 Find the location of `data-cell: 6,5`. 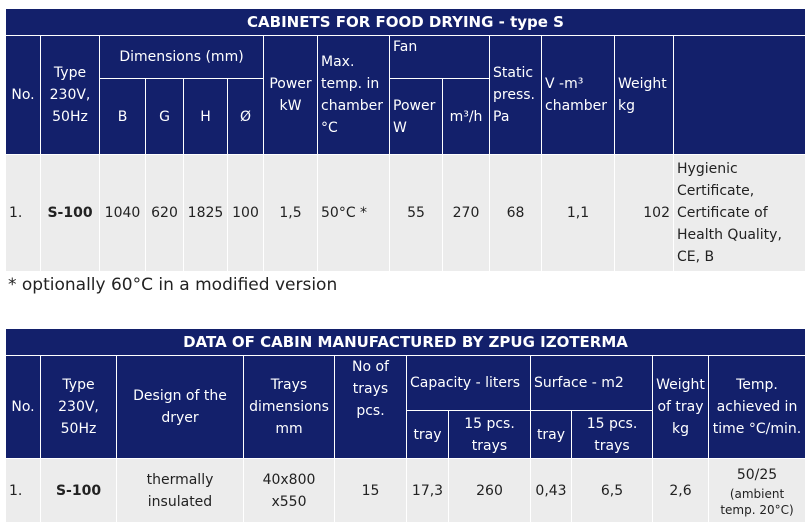

data-cell: 6,5 is located at coordinates (612, 490).